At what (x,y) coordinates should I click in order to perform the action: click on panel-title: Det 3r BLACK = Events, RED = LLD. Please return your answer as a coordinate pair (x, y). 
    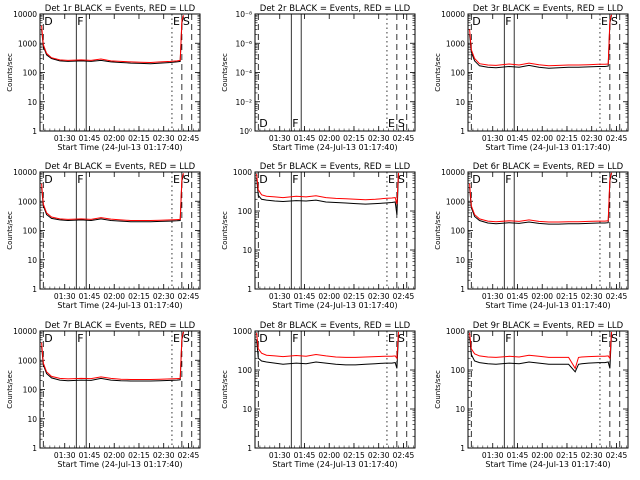
    Looking at the image, I should click on (548, 9).